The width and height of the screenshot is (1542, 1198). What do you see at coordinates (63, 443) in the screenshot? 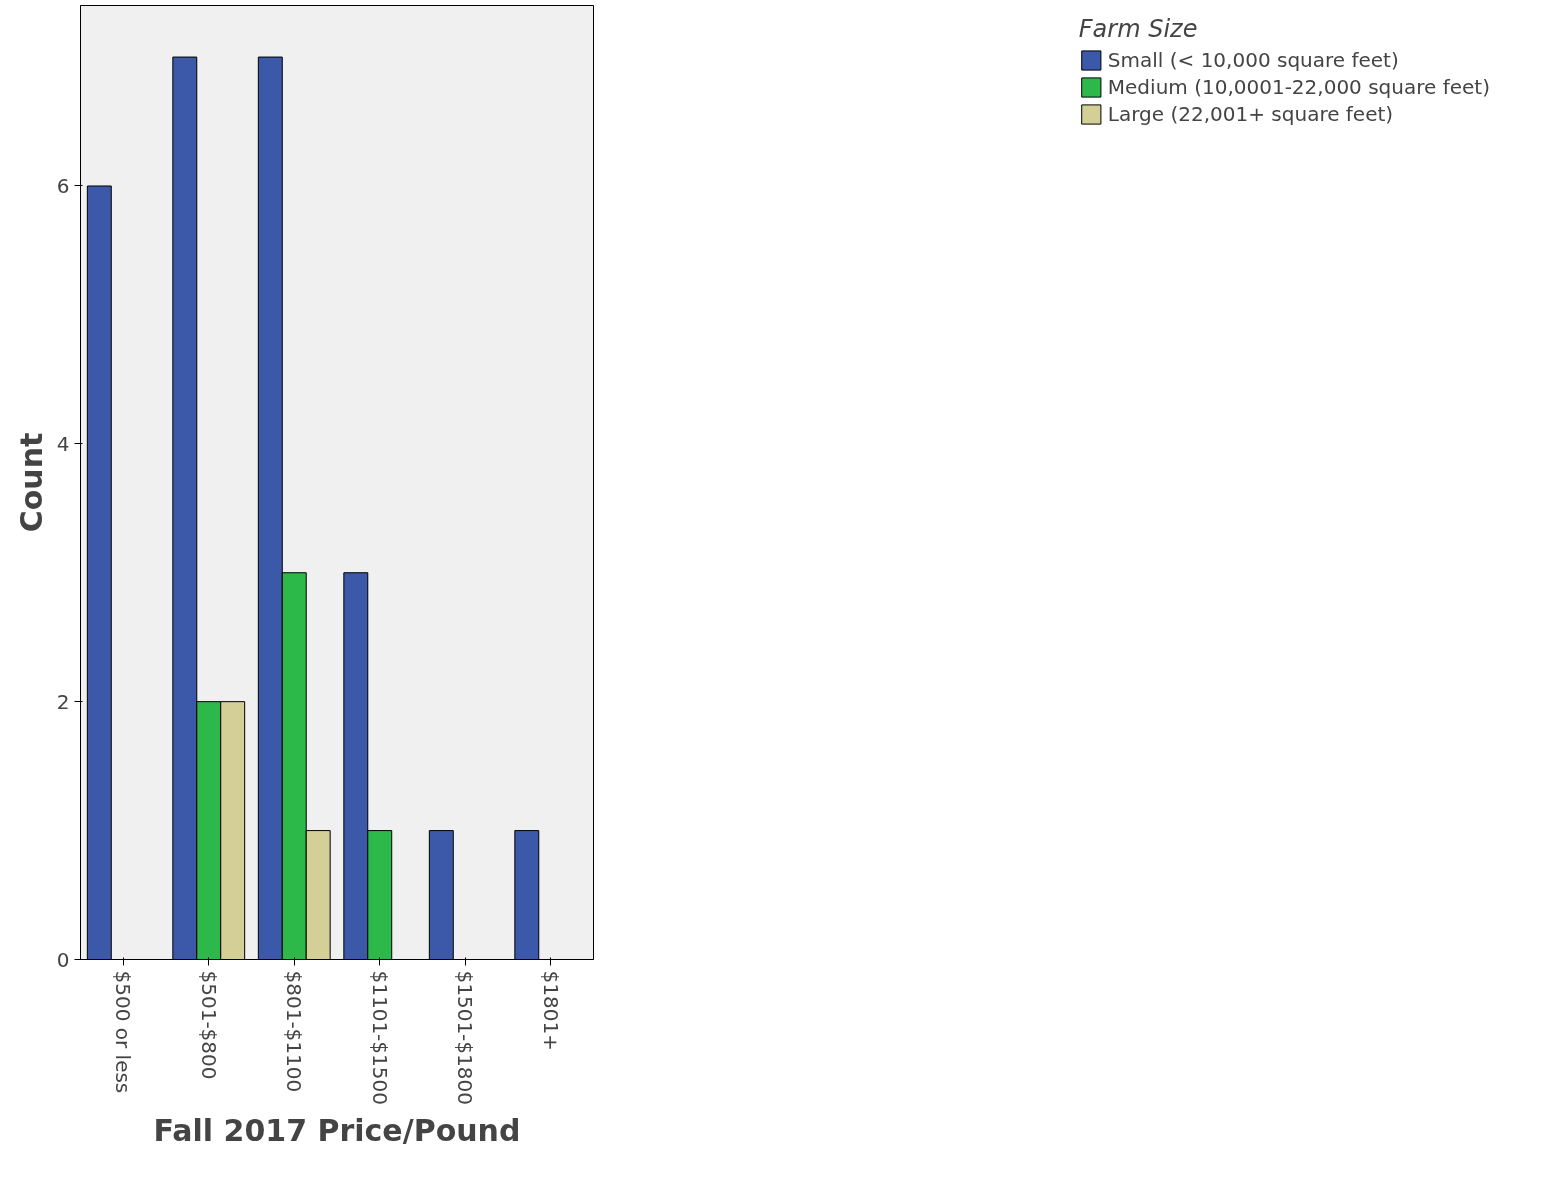
I see `y-tick-label: 4` at bounding box center [63, 443].